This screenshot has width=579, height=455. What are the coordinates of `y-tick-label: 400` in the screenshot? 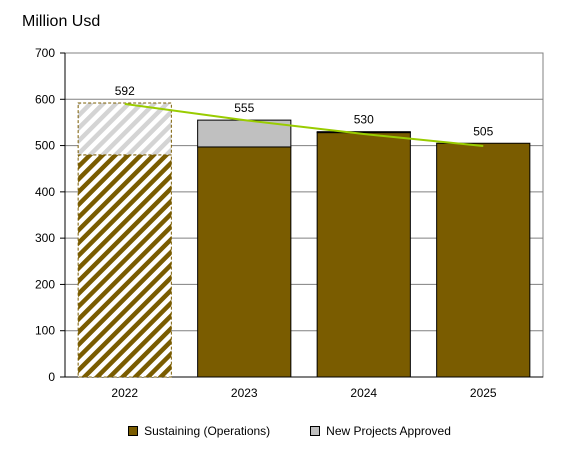 It's located at (45, 192).